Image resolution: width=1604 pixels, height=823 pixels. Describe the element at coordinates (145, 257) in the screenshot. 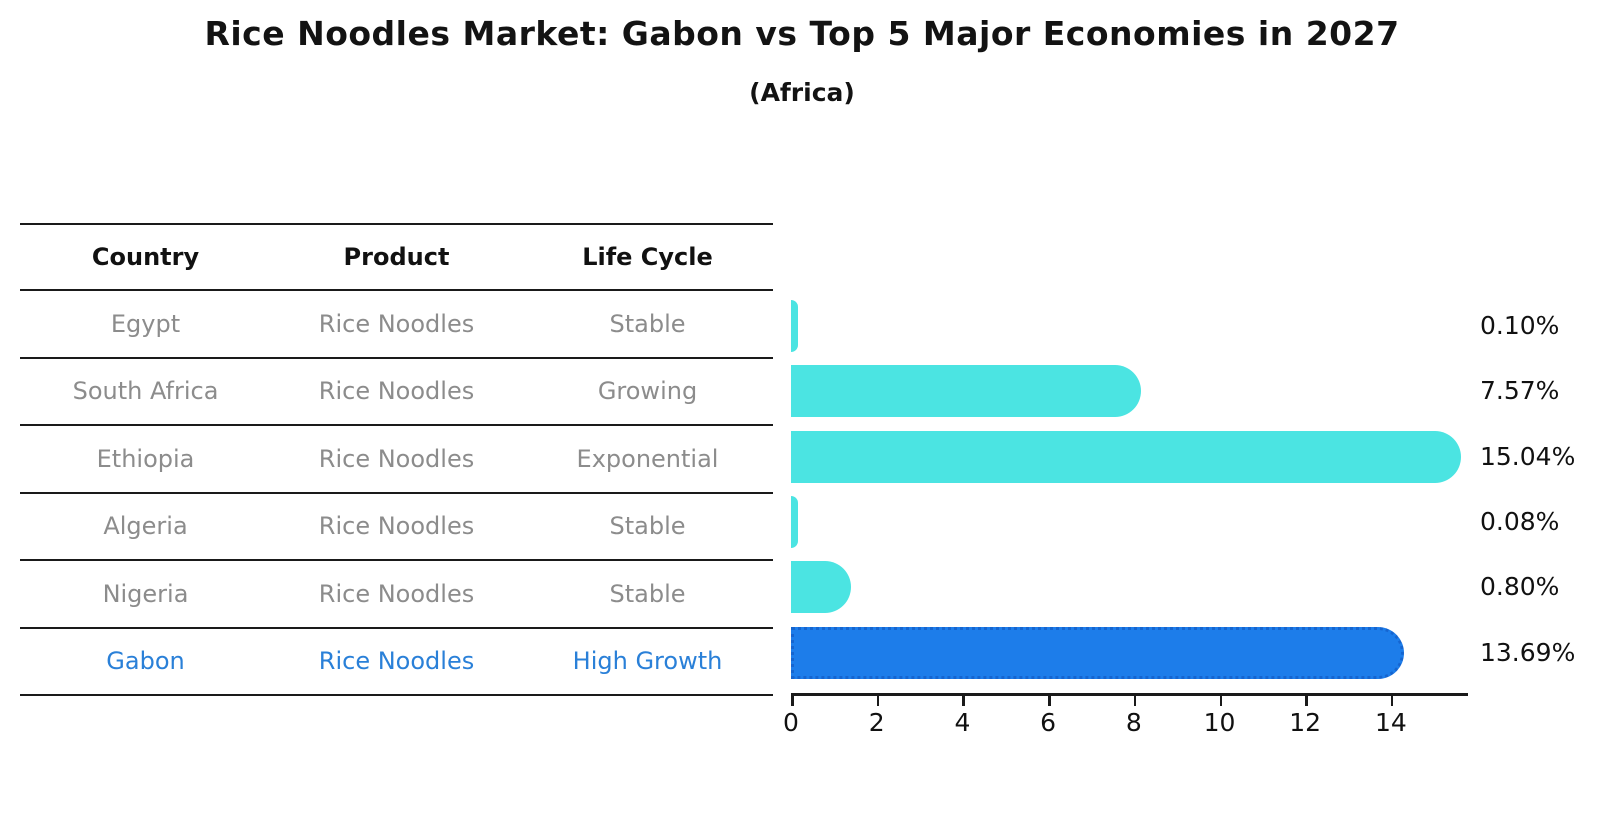

I see `column-header: Country` at that location.